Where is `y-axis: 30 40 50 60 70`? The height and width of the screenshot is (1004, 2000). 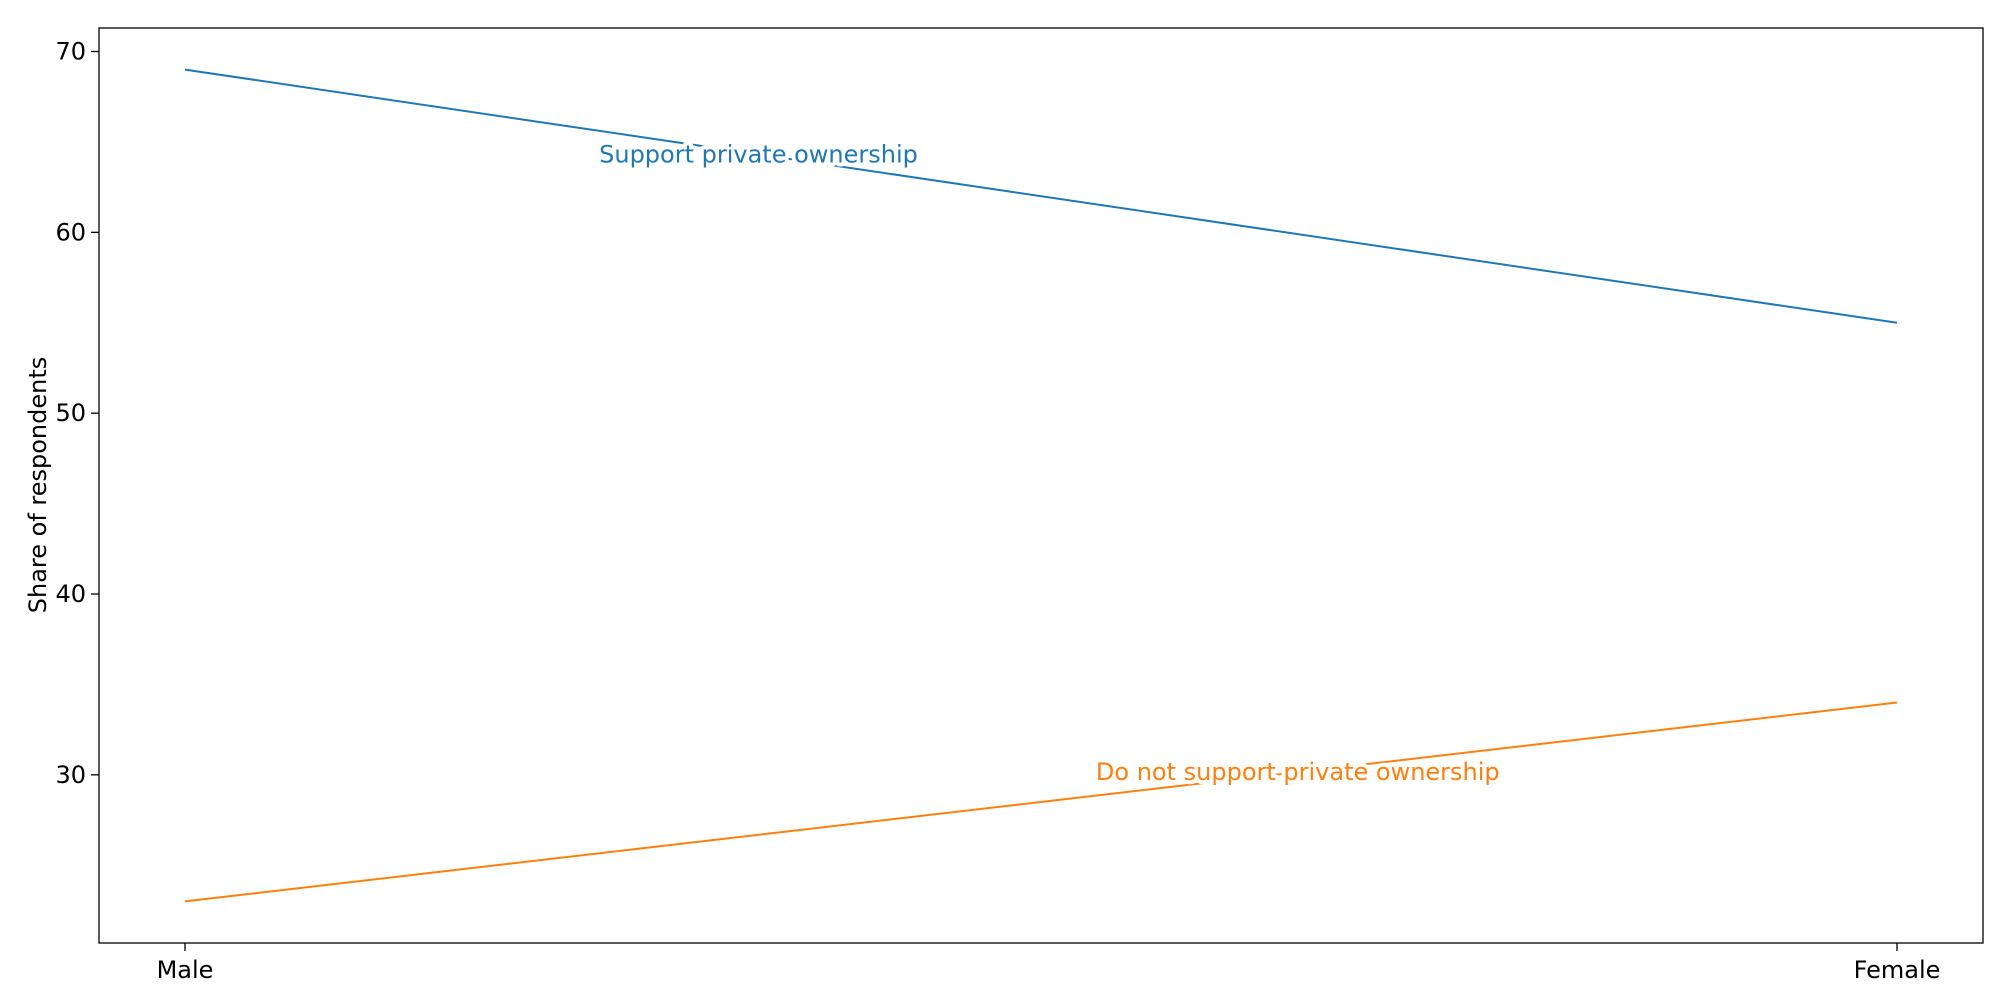
y-axis: 30 40 50 60 70 is located at coordinates (77, 413).